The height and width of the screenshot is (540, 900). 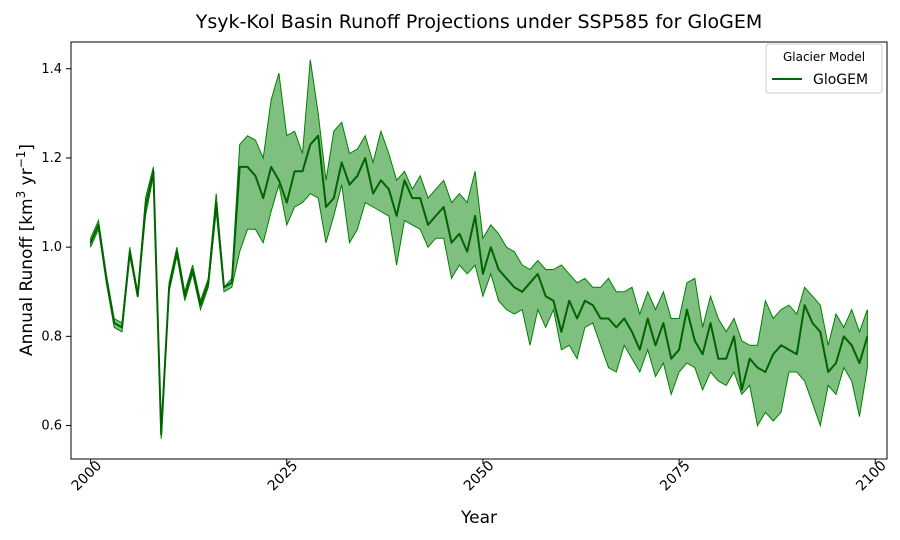 What do you see at coordinates (840, 80) in the screenshot?
I see `legend-entry-glogem: GloGEM` at bounding box center [840, 80].